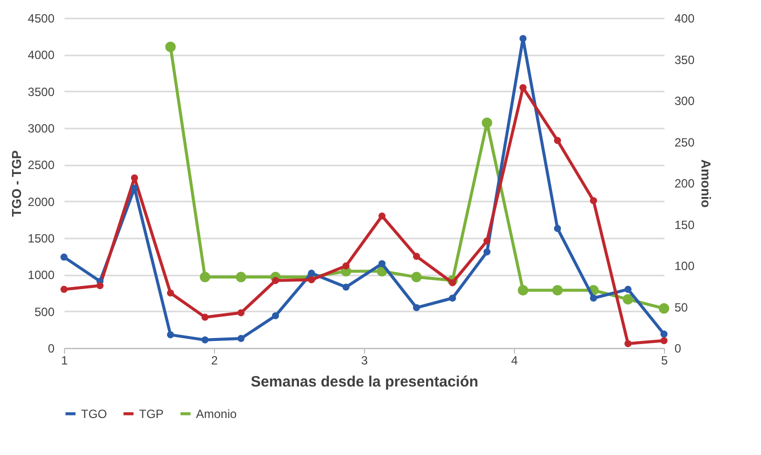  Describe the element at coordinates (684, 266) in the screenshot. I see `y2-tick-label: 100` at that location.